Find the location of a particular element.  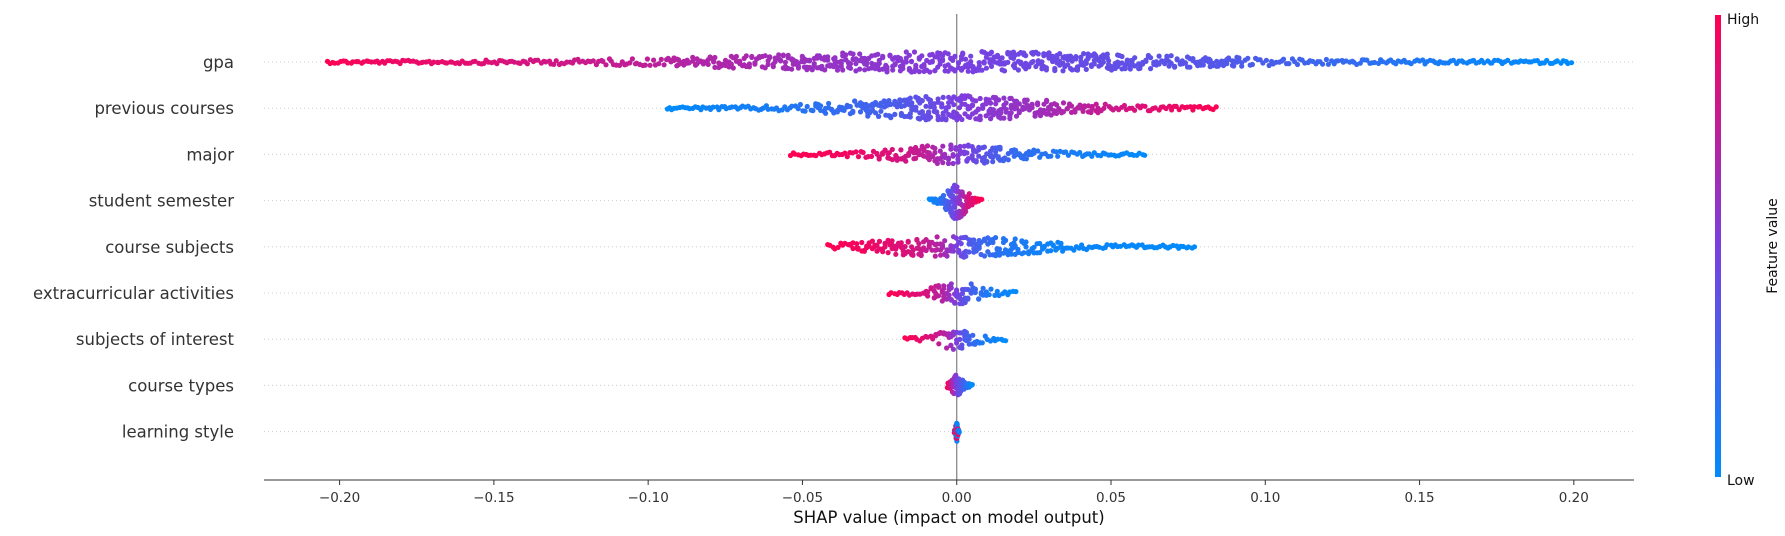

x-tick-label: 0.20 is located at coordinates (1574, 498).